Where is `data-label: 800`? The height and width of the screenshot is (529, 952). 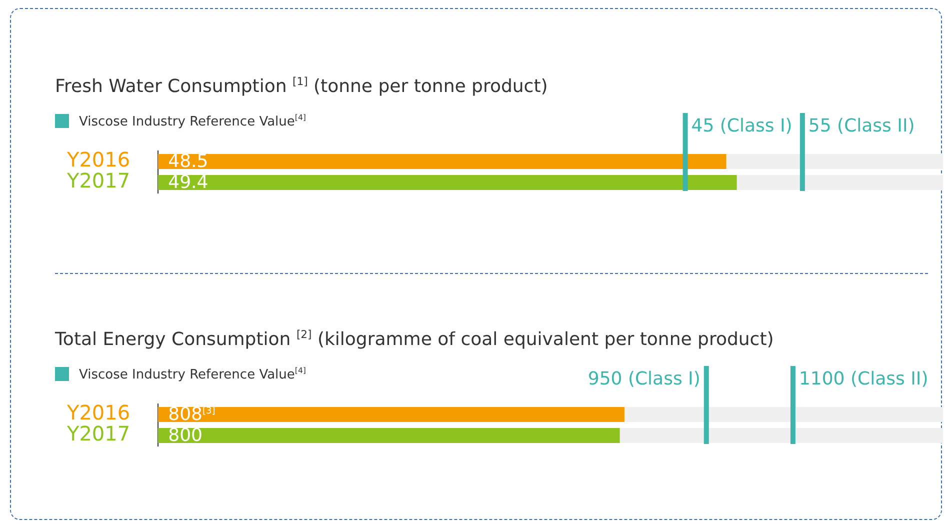
data-label: 800 is located at coordinates (185, 435).